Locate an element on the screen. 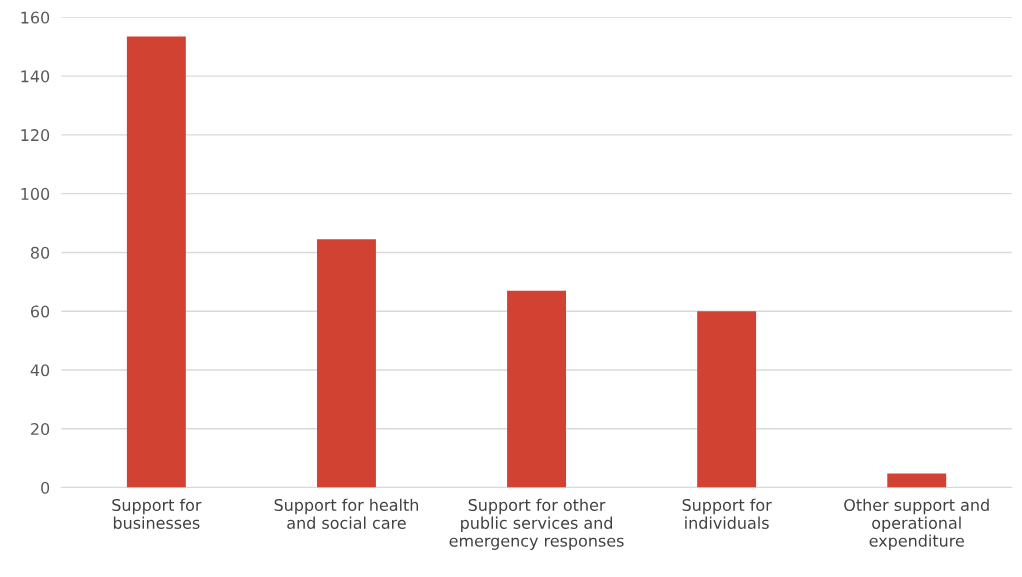 The height and width of the screenshot is (577, 1022). y-tick-label: 40 is located at coordinates (40, 370).